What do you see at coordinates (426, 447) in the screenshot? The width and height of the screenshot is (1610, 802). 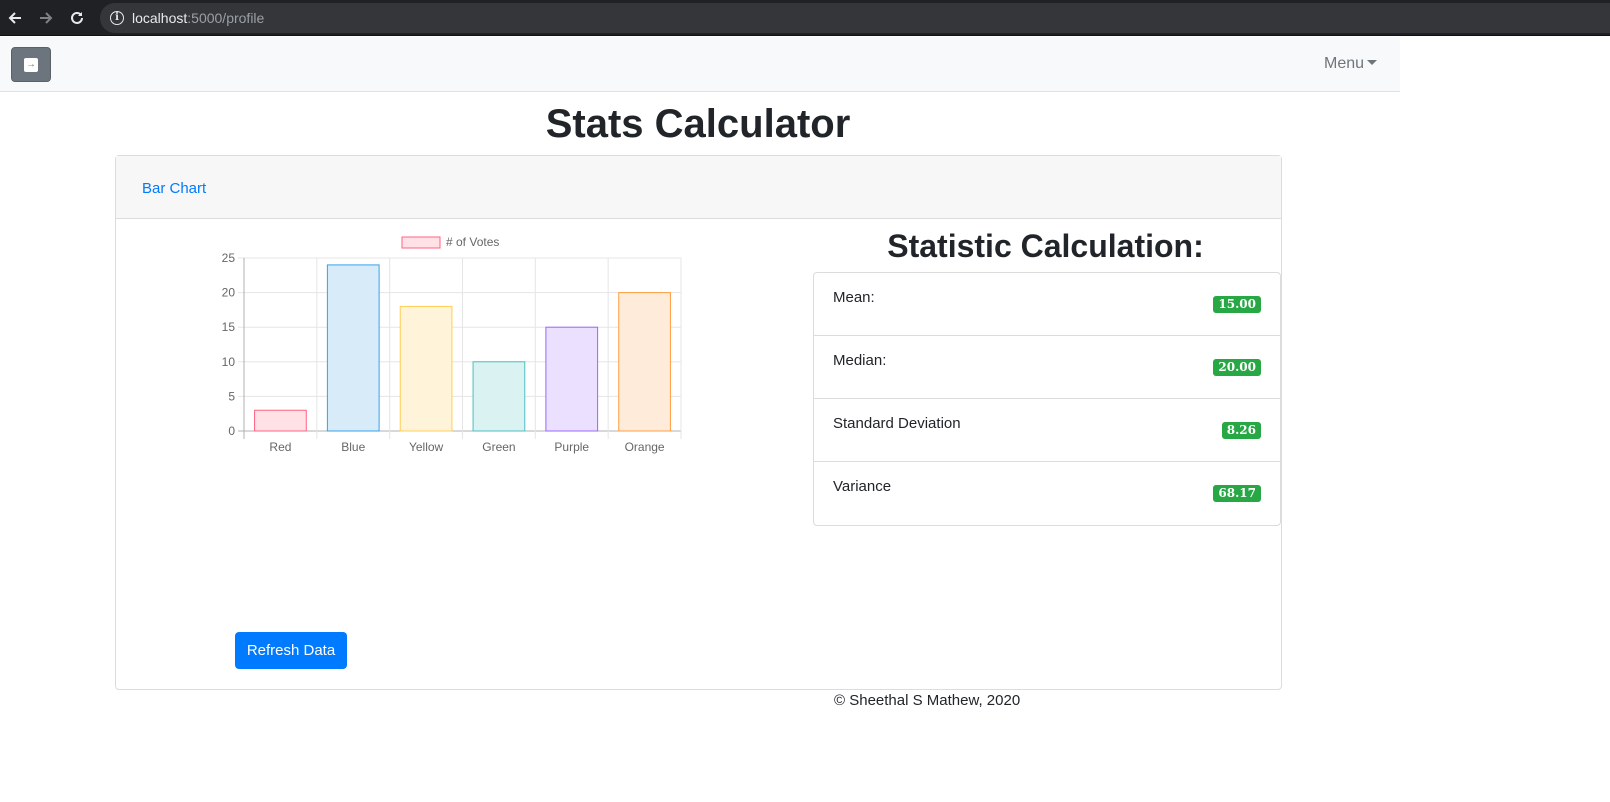 I see `x-tick-label: Yellow` at bounding box center [426, 447].